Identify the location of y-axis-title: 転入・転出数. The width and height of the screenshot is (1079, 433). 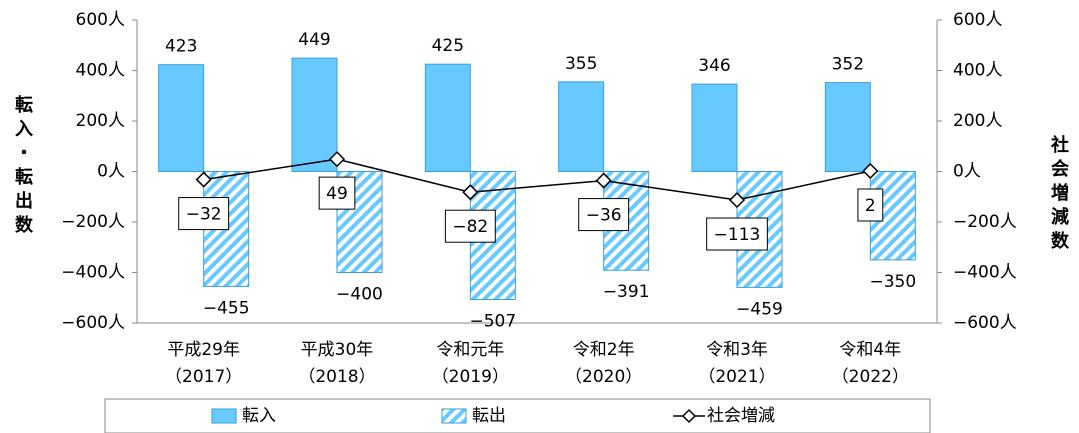
(22, 166).